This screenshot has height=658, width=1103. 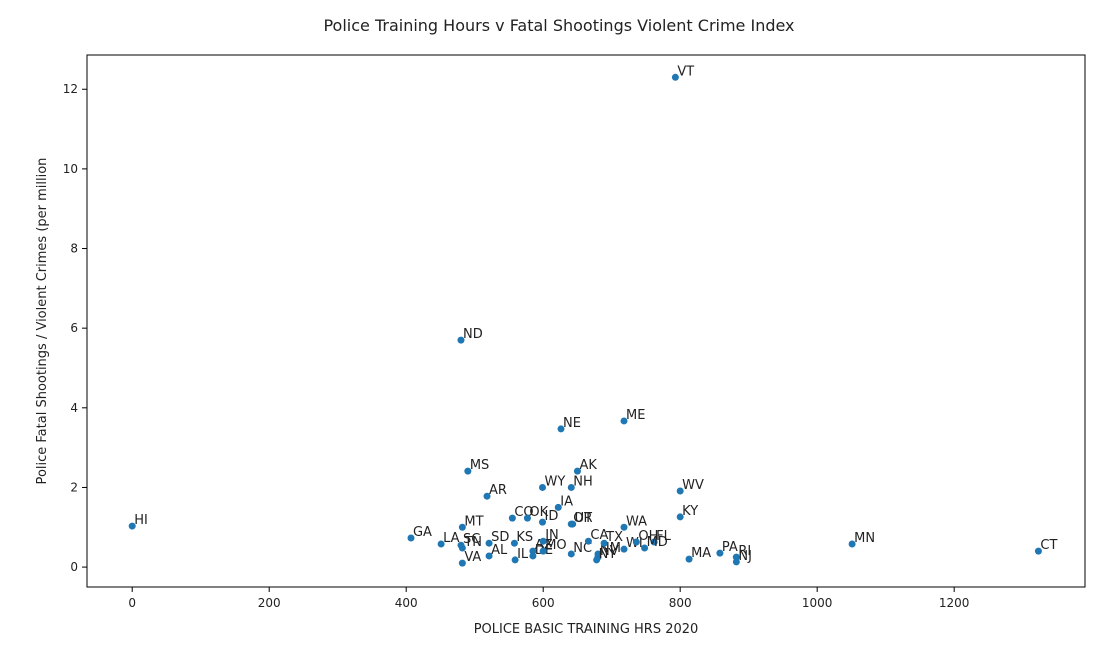 What do you see at coordinates (552, 516) in the screenshot?
I see `point-label: ID` at bounding box center [552, 516].